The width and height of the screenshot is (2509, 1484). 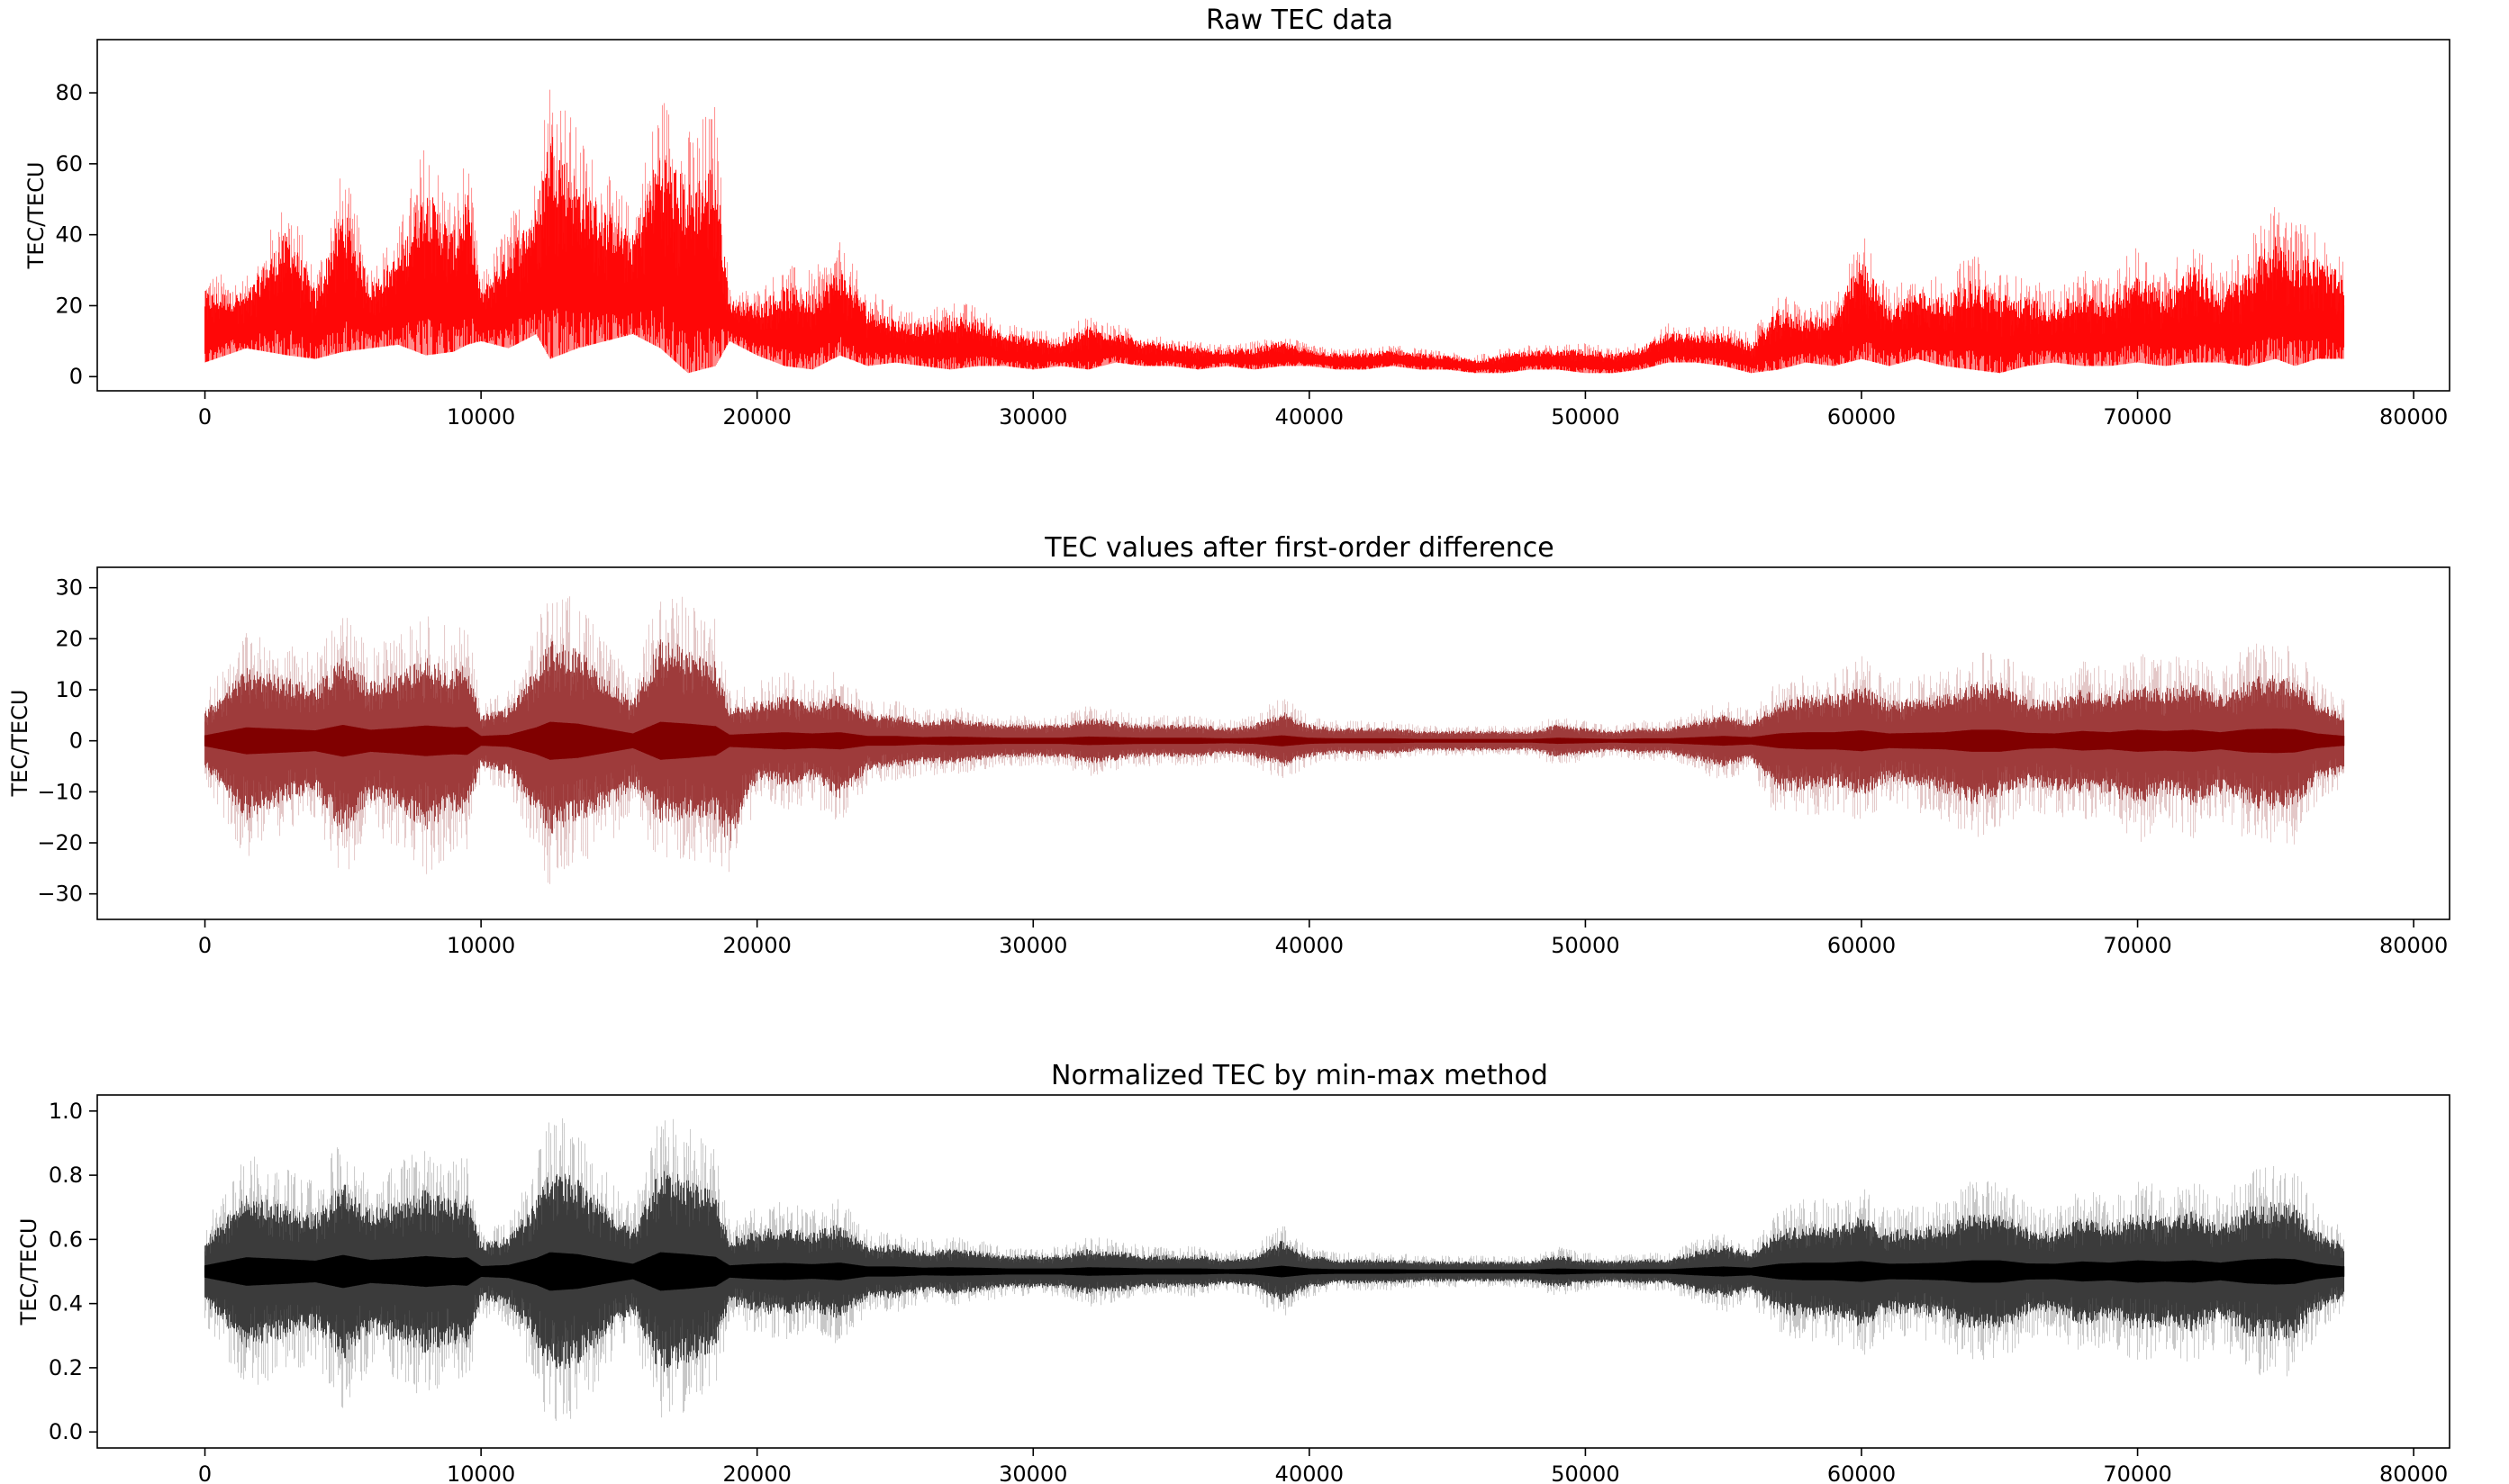 What do you see at coordinates (69, 163) in the screenshot?
I see `y-tick-label: 60` at bounding box center [69, 163].